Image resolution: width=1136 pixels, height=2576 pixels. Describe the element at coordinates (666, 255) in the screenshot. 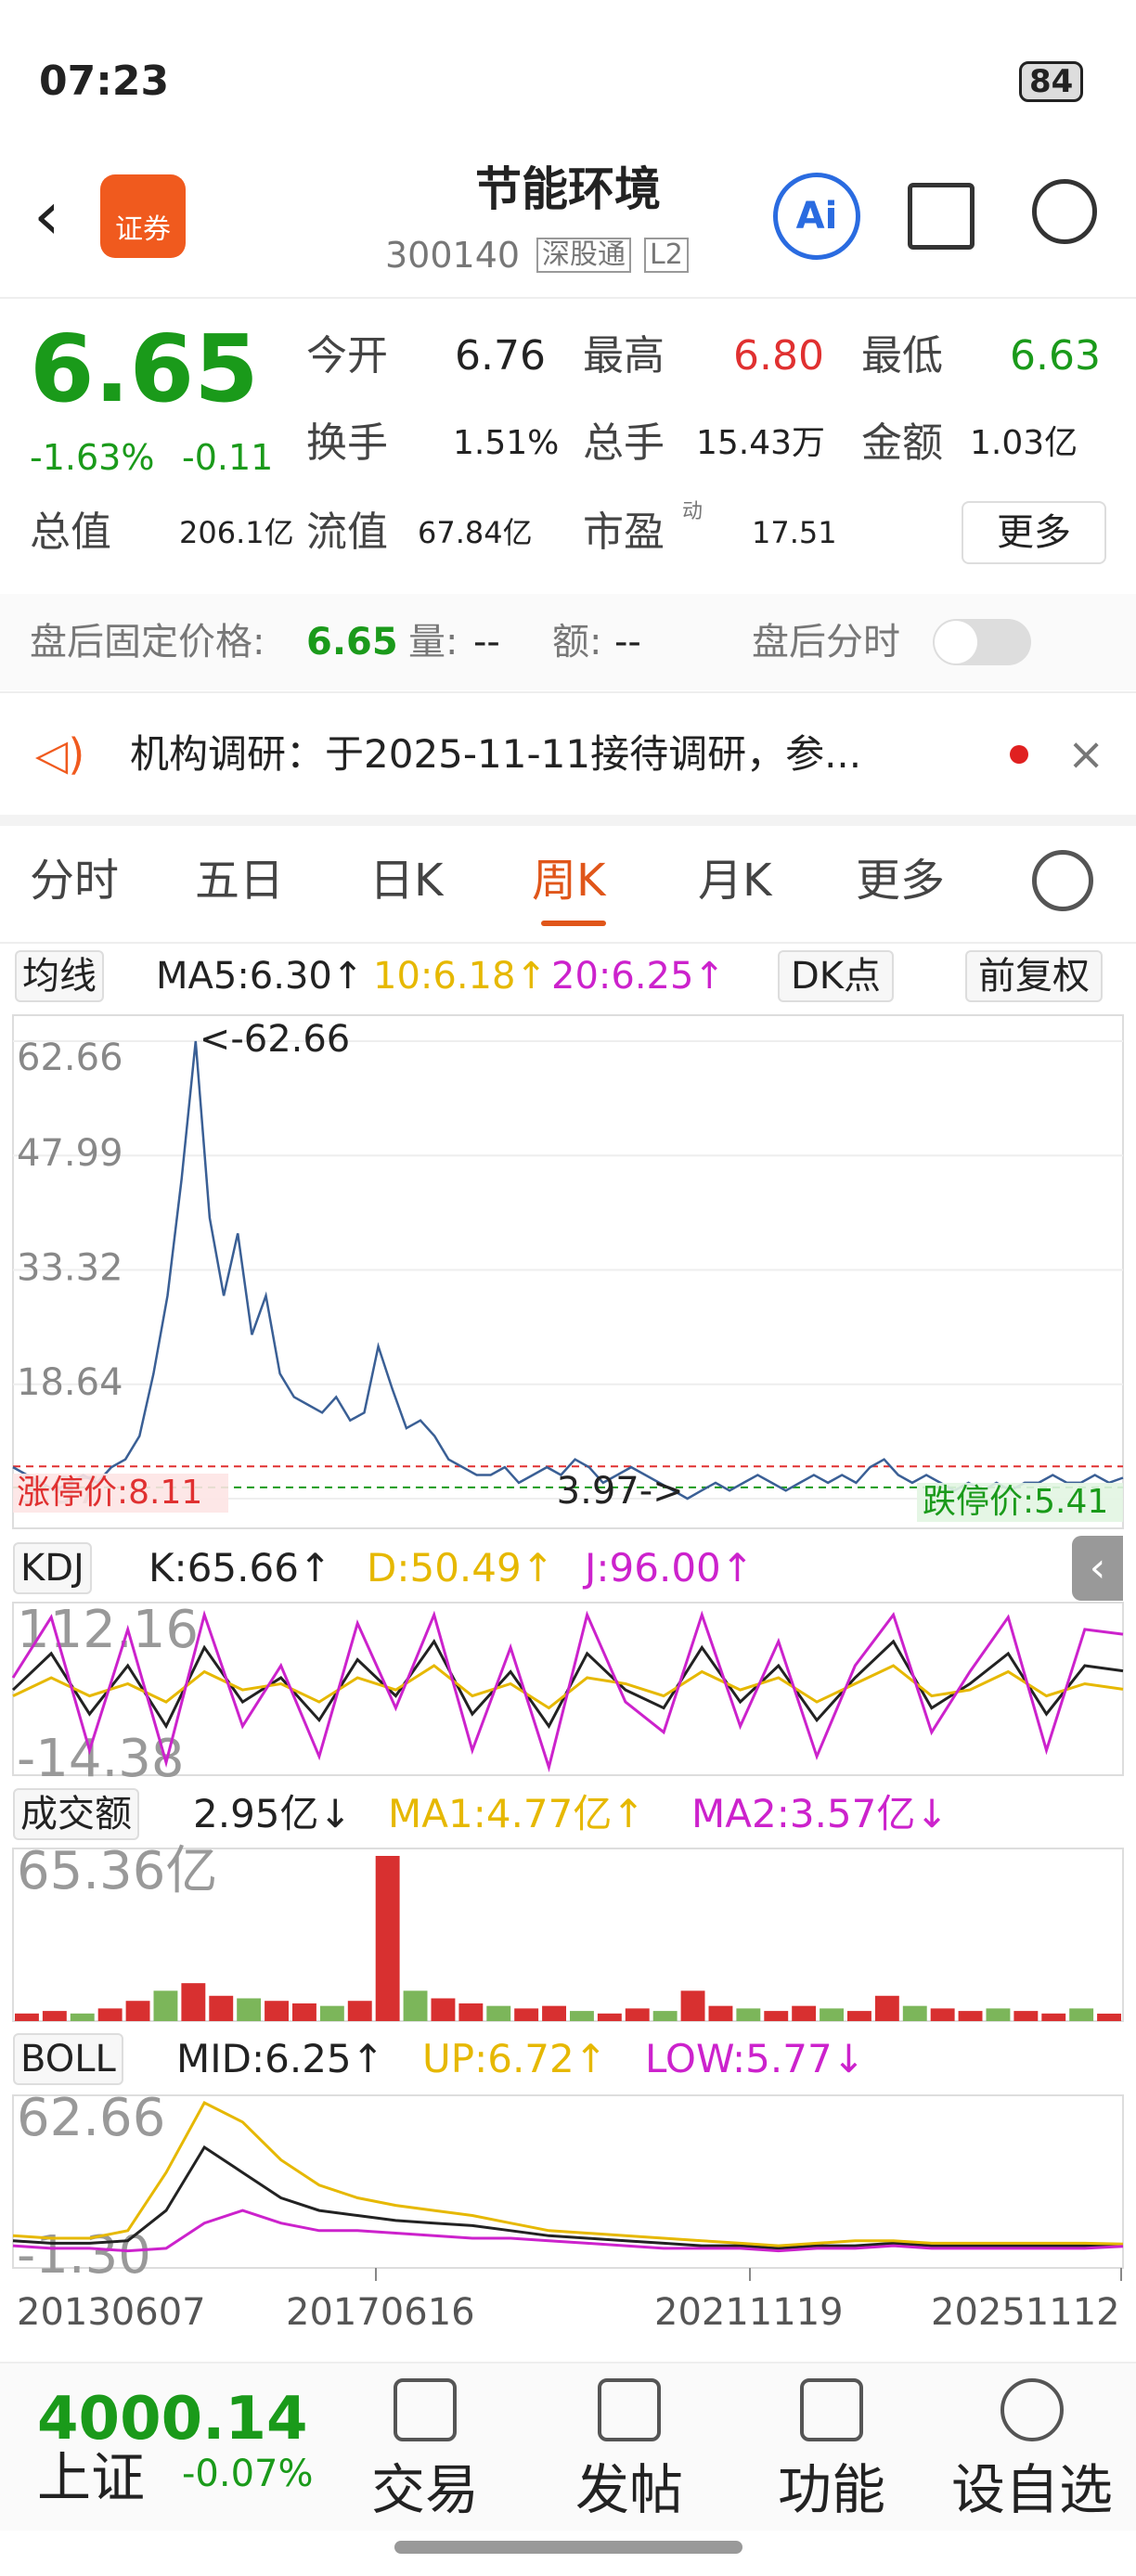

I see `level: L2` at that location.